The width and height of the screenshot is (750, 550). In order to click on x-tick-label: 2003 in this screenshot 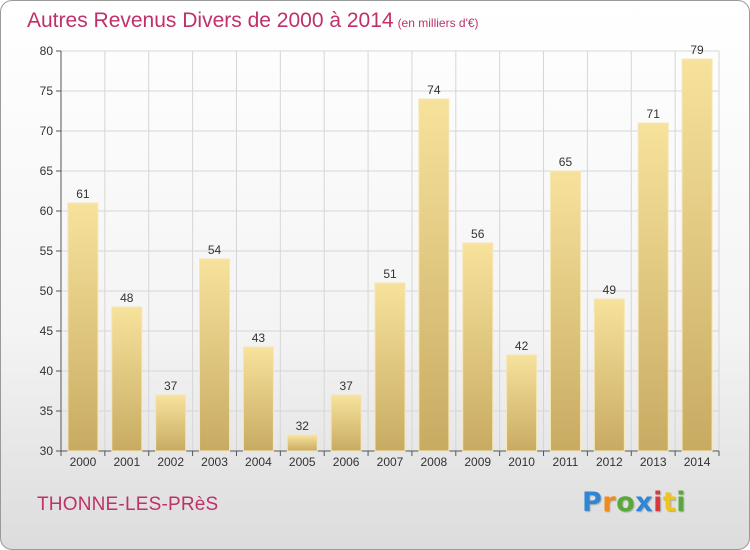, I will do `click(214, 462)`.